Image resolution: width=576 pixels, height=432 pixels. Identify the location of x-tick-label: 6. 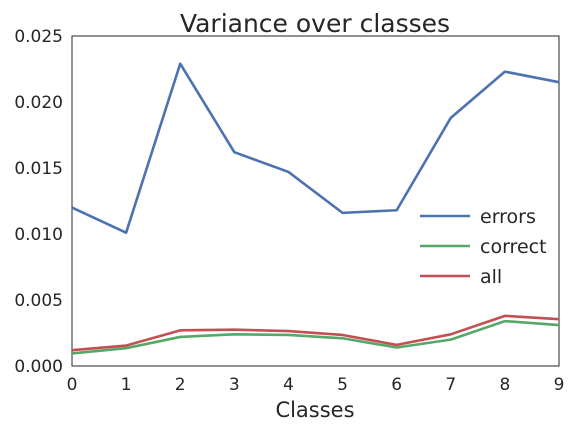
(396, 385).